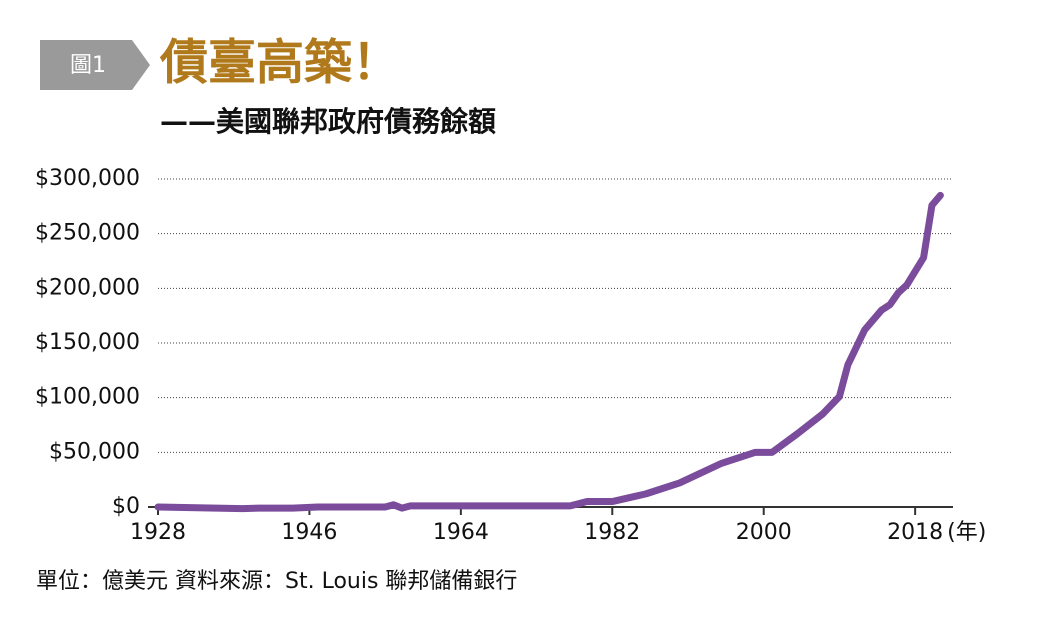  I want to click on x-tick-label: 1928, so click(158, 532).